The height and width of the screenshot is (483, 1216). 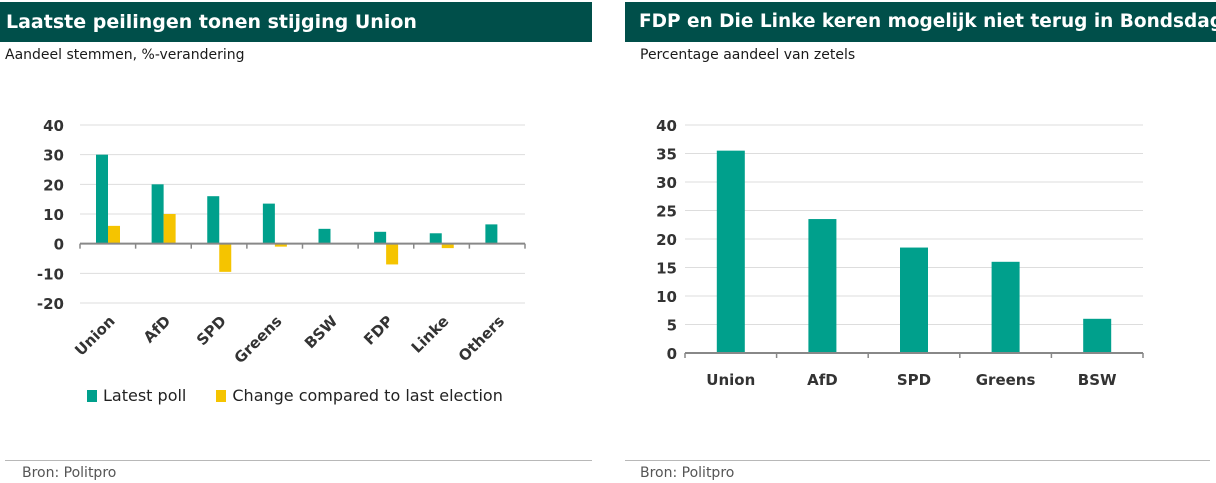 I want to click on y-tick-label: 5, so click(x=672, y=326).